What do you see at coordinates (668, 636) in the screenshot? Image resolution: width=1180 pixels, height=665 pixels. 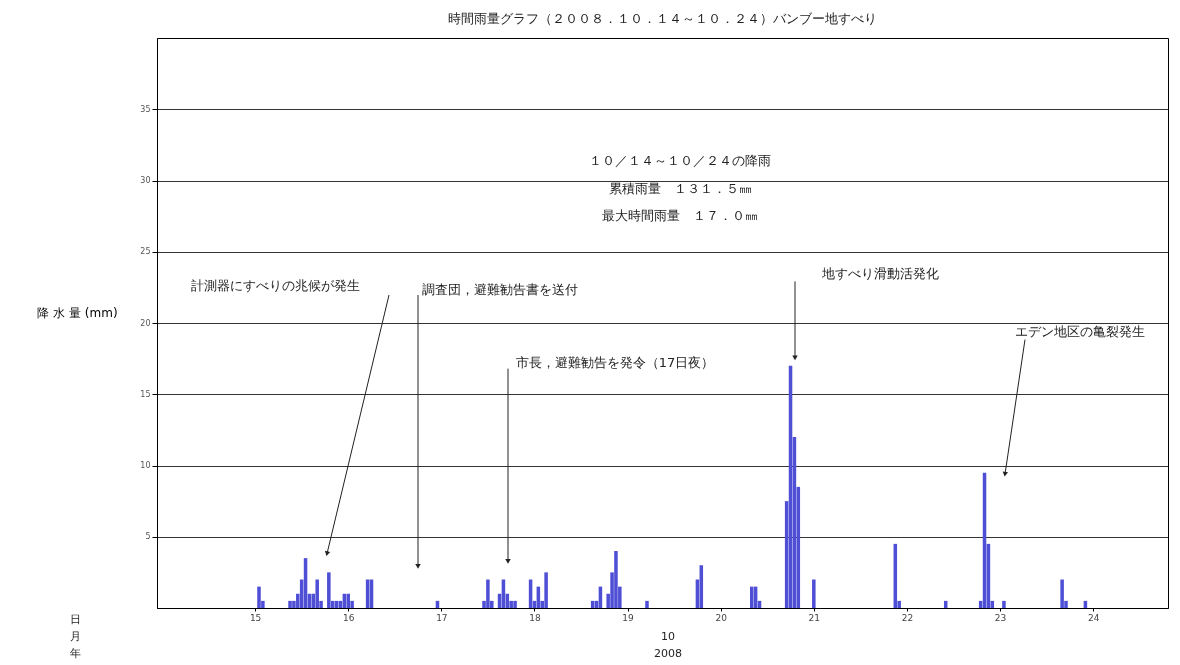 I see `text: 10` at bounding box center [668, 636].